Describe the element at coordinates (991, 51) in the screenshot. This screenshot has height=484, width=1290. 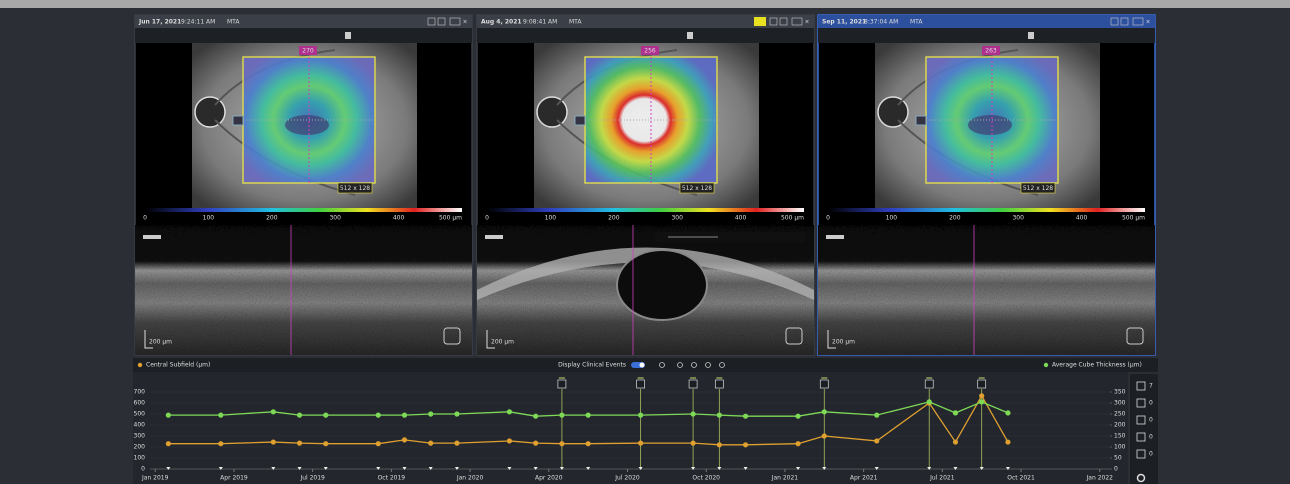
I see `center-value: 263` at that location.